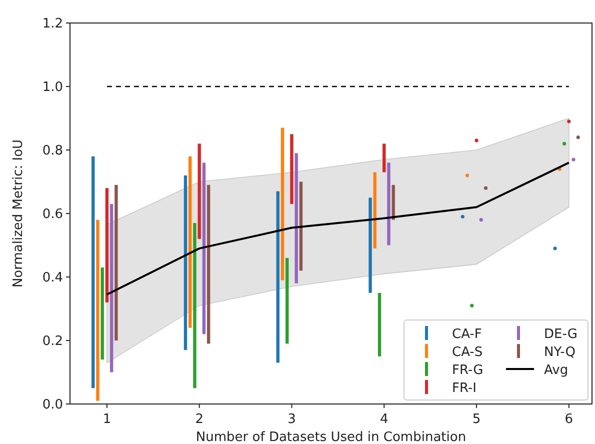  I want to click on legend-label: NY-Q, so click(560, 352).